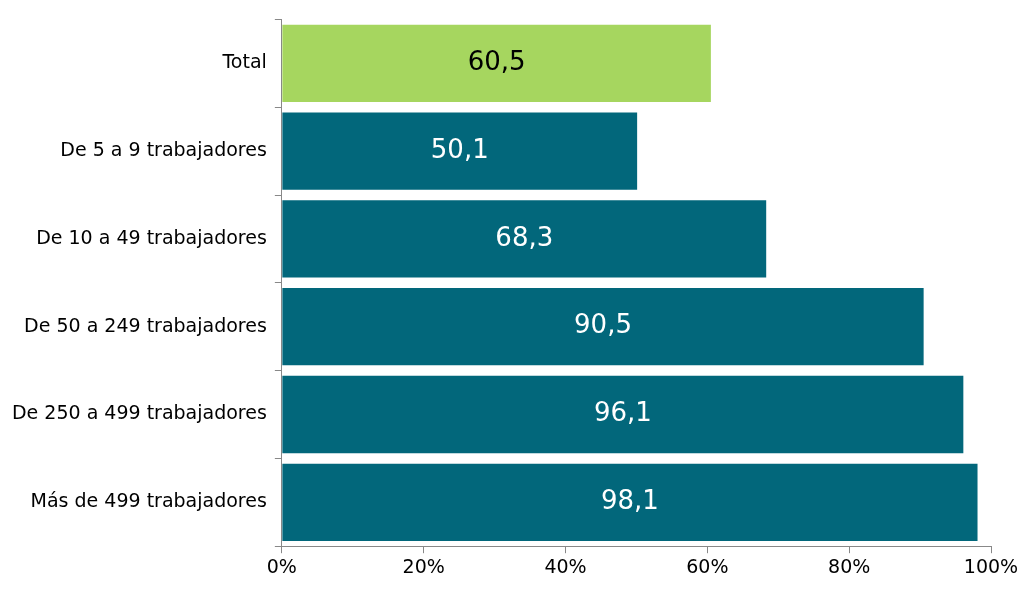 Image resolution: width=1027 pixels, height=590 pixels. I want to click on data-label: 50,1, so click(459, 148).